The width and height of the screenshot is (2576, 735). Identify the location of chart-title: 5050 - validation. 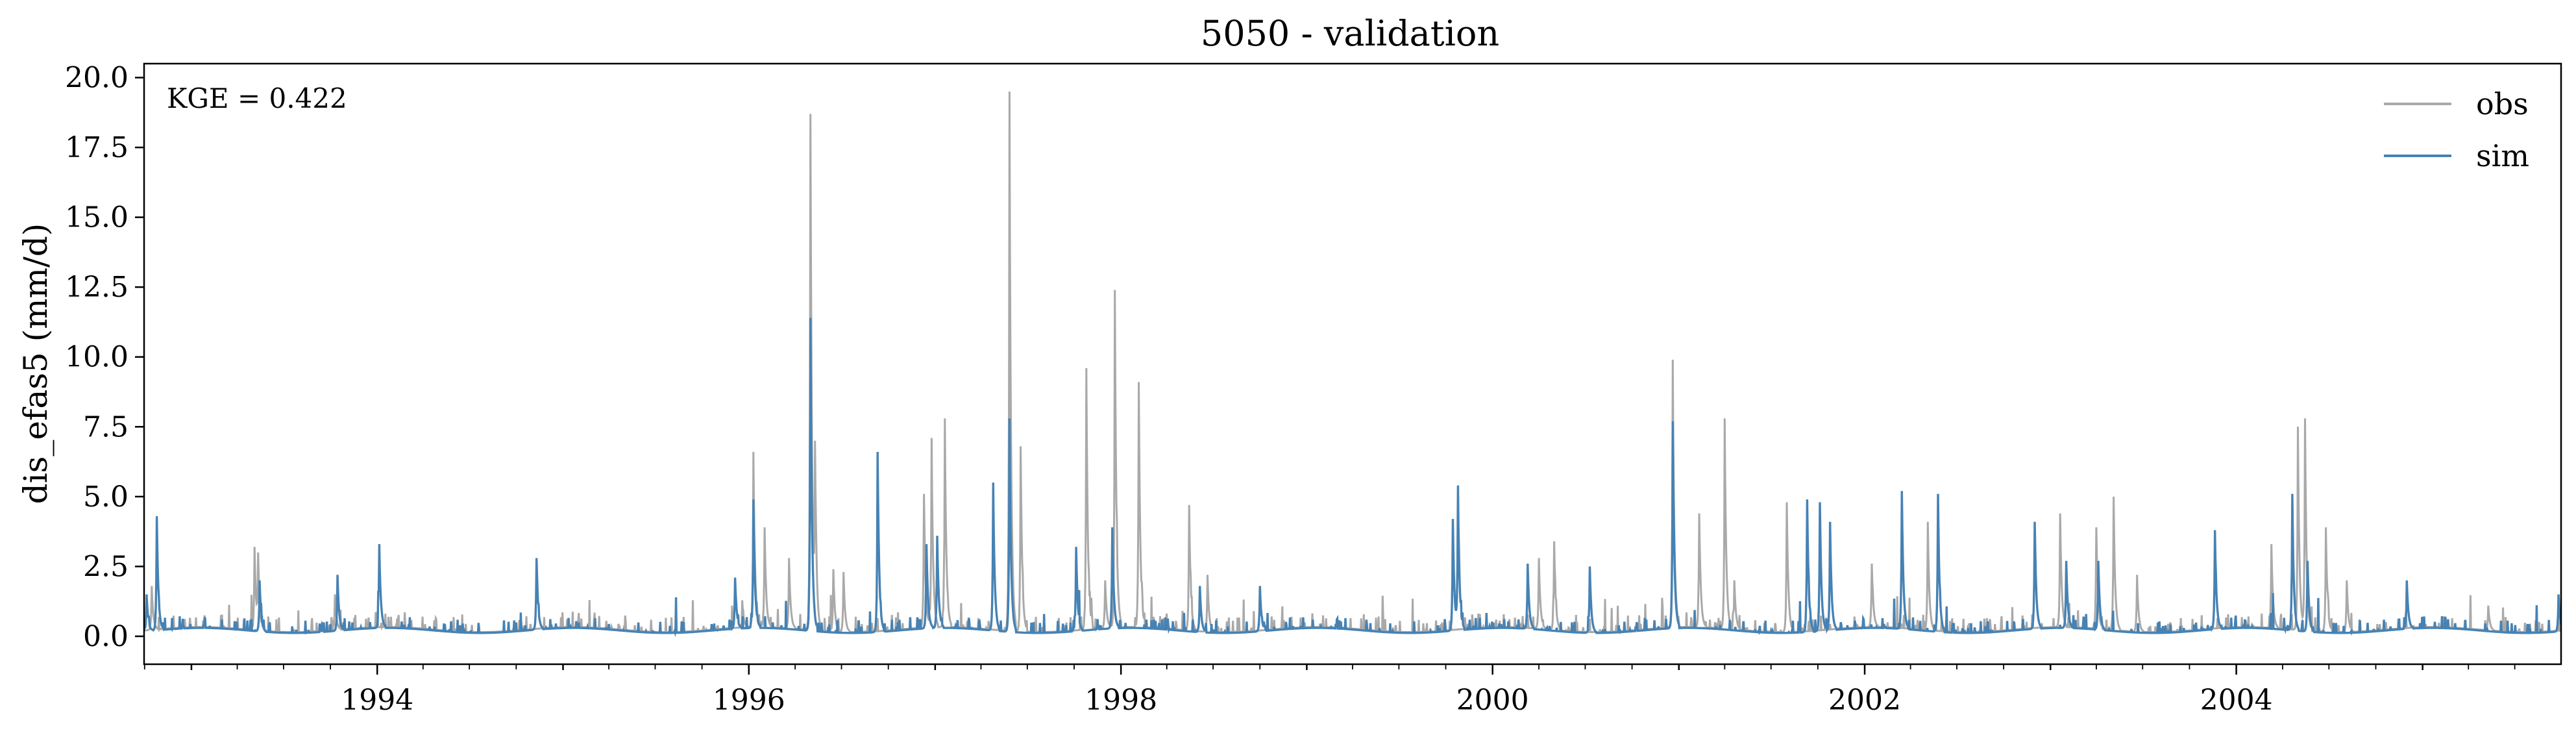
(1350, 33).